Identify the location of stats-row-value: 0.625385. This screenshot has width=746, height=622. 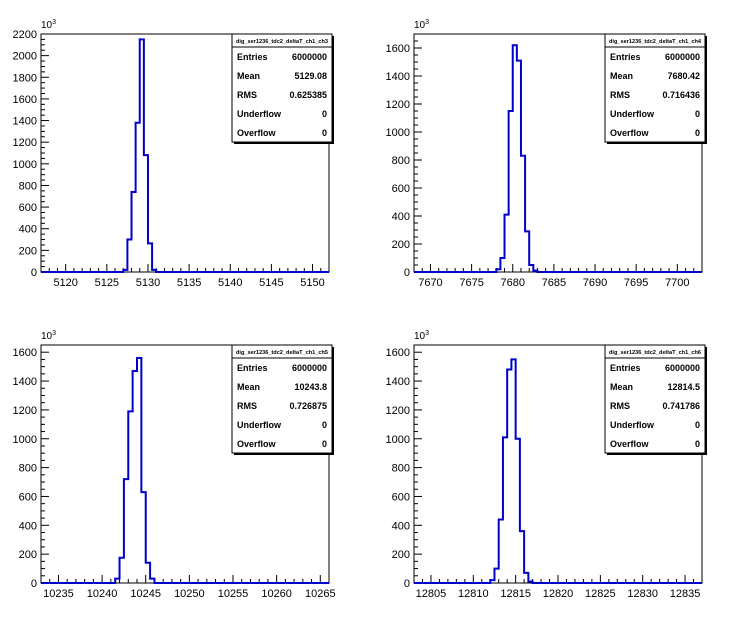
(308, 95).